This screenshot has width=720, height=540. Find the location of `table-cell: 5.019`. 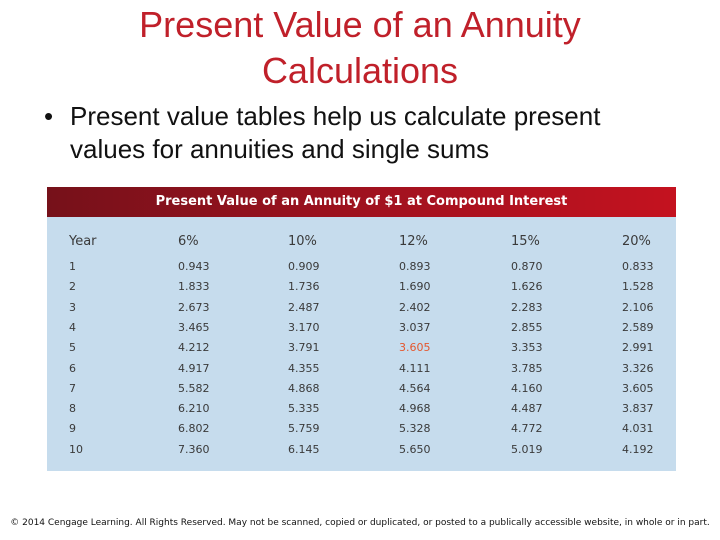

table-cell: 5.019 is located at coordinates (527, 449).